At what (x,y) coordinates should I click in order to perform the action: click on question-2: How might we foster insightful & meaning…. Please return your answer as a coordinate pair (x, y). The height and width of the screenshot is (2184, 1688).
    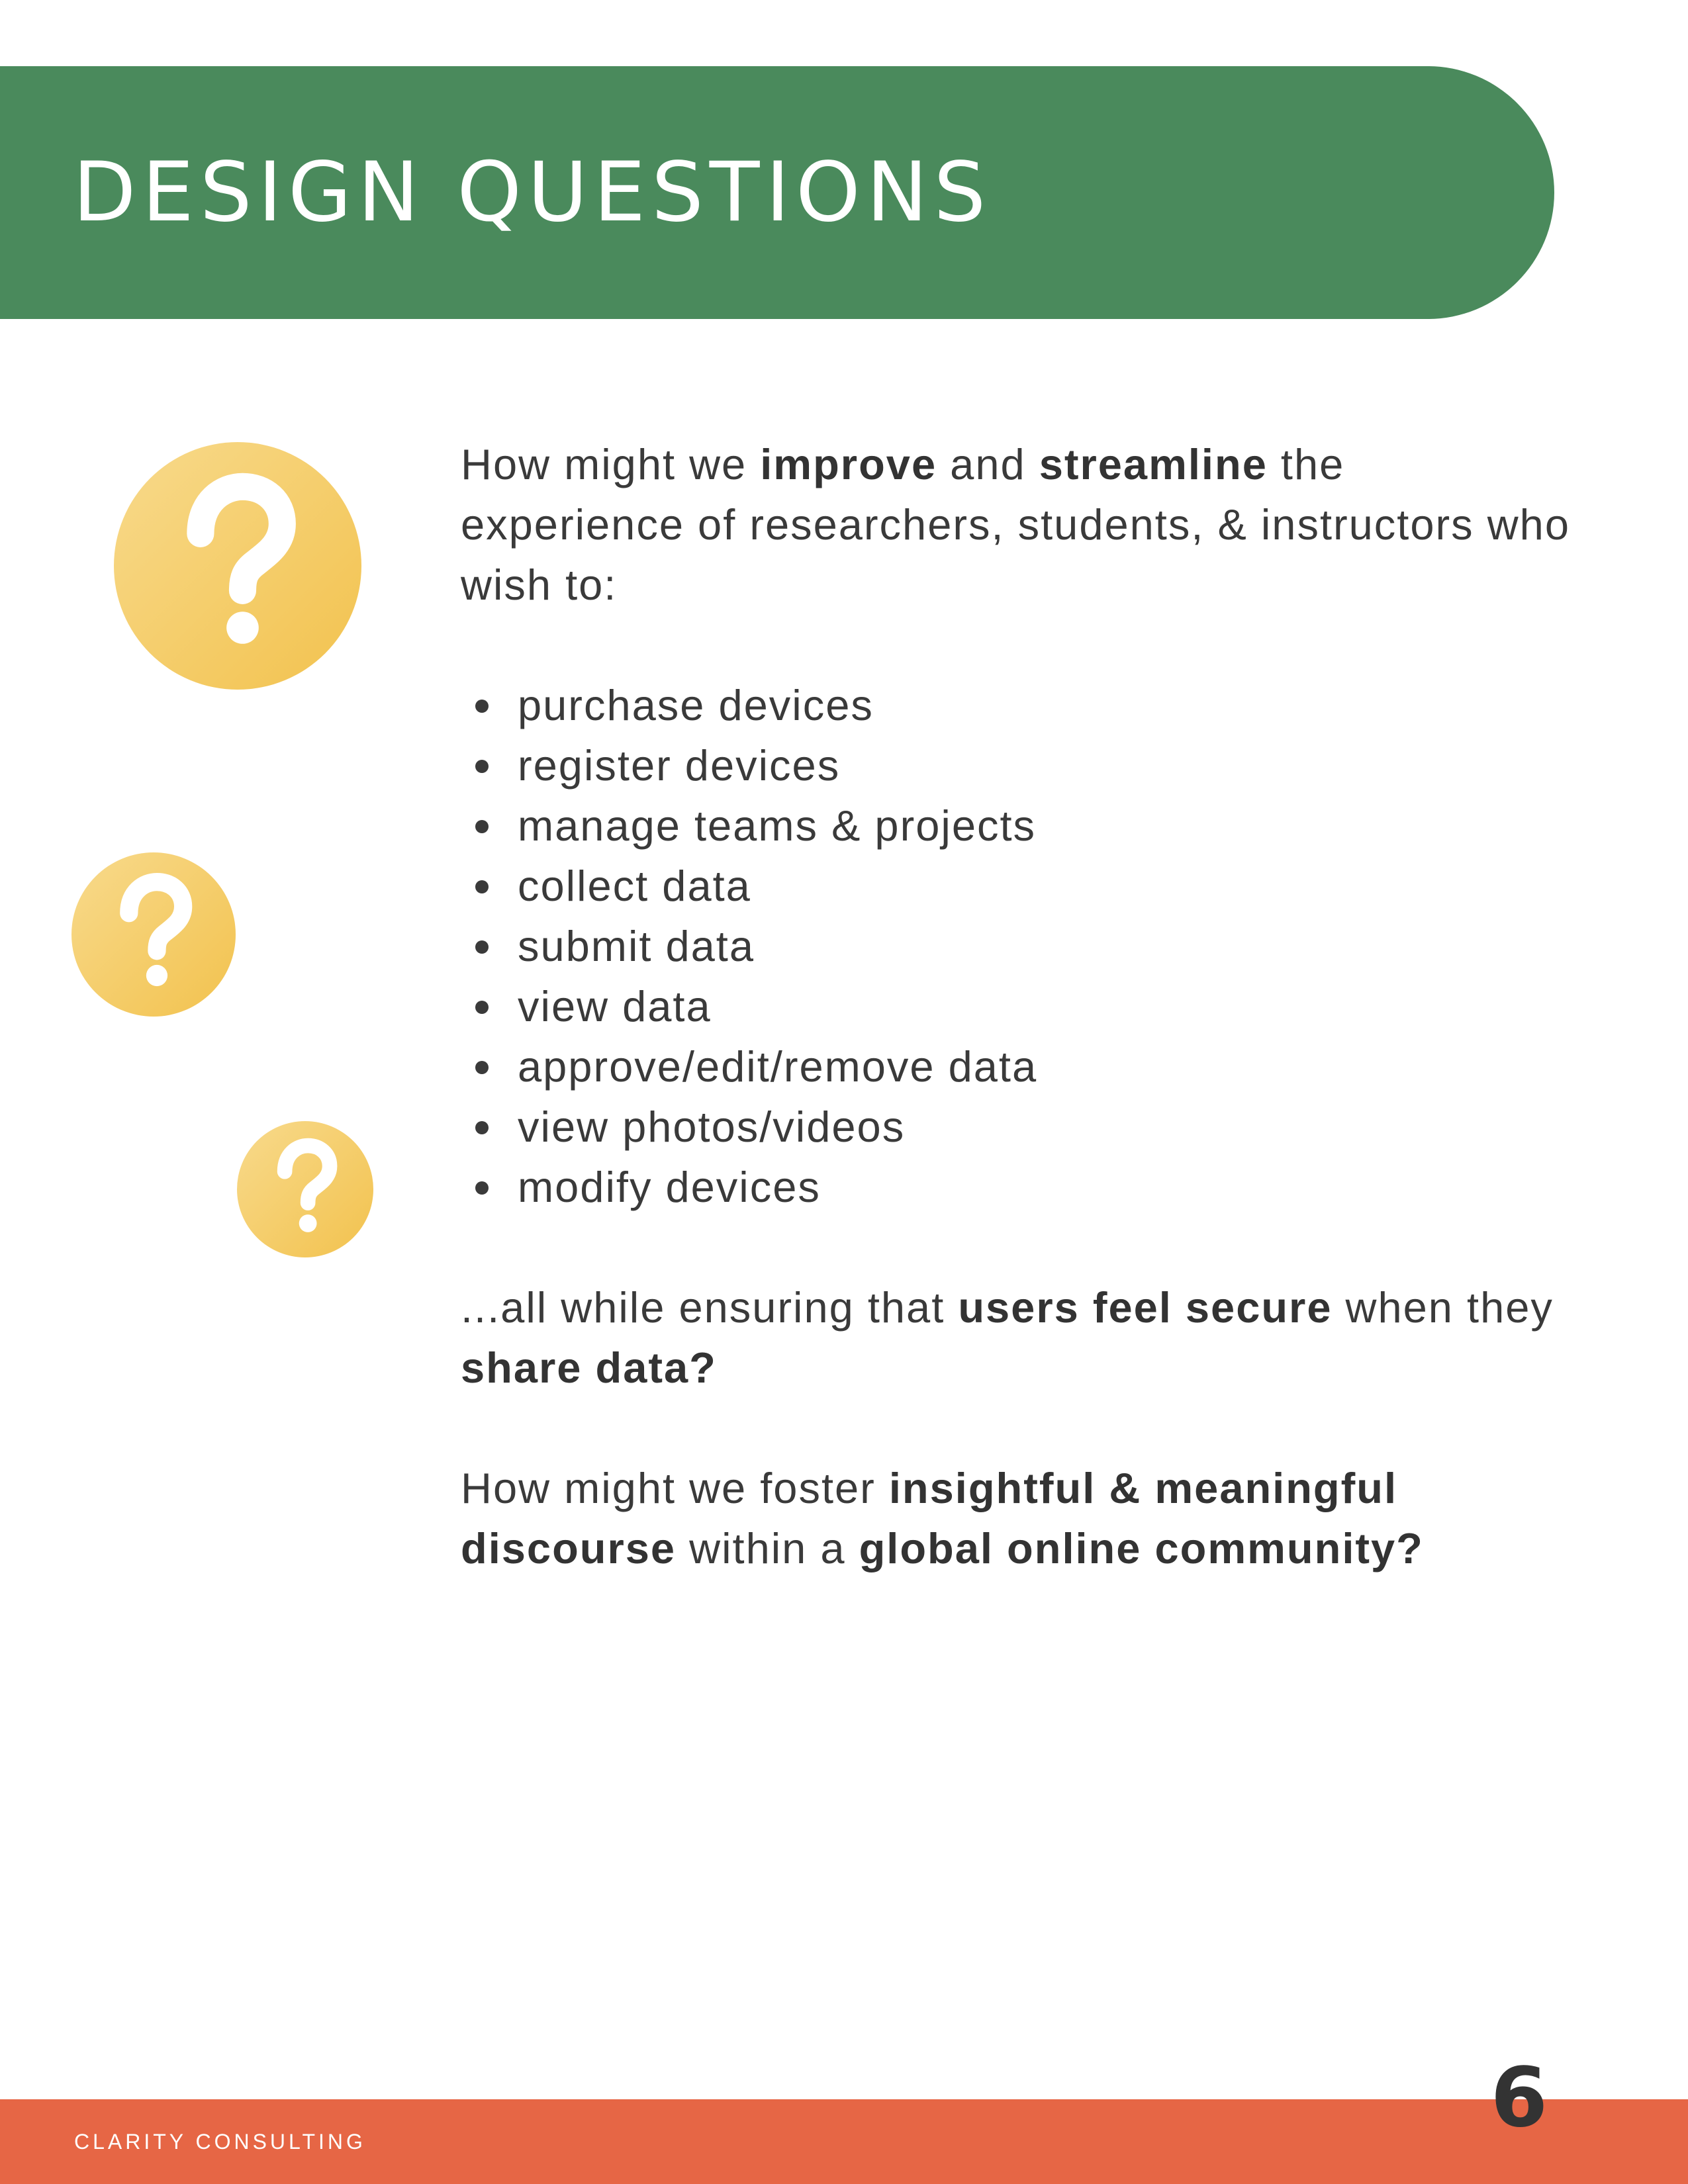
    Looking at the image, I should click on (1020, 1518).